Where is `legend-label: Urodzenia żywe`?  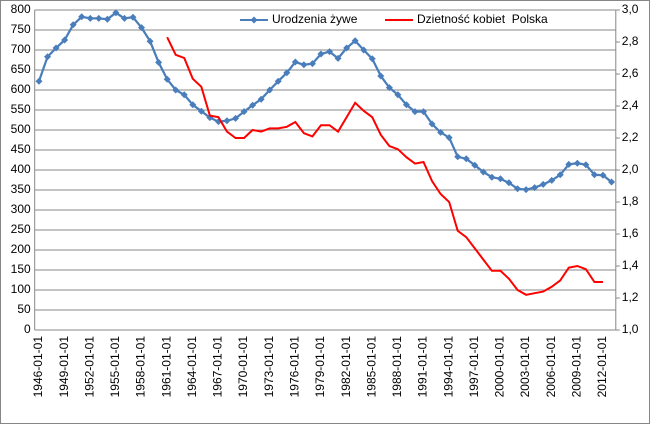
legend-label: Urodzenia żywe is located at coordinates (315, 19).